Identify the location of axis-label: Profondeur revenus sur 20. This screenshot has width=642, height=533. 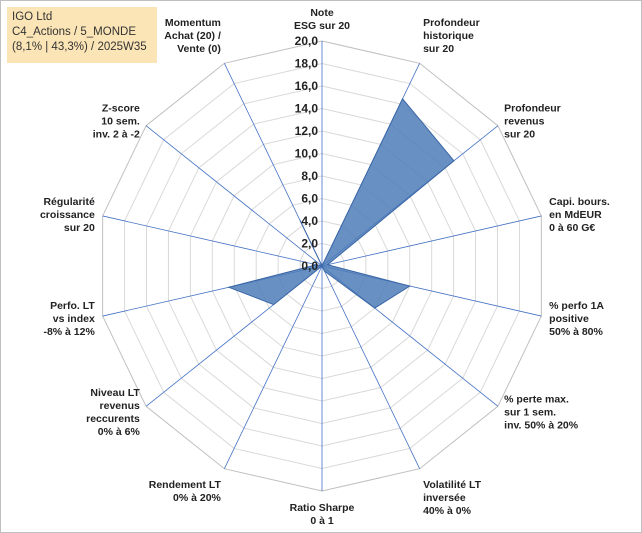
(532, 122).